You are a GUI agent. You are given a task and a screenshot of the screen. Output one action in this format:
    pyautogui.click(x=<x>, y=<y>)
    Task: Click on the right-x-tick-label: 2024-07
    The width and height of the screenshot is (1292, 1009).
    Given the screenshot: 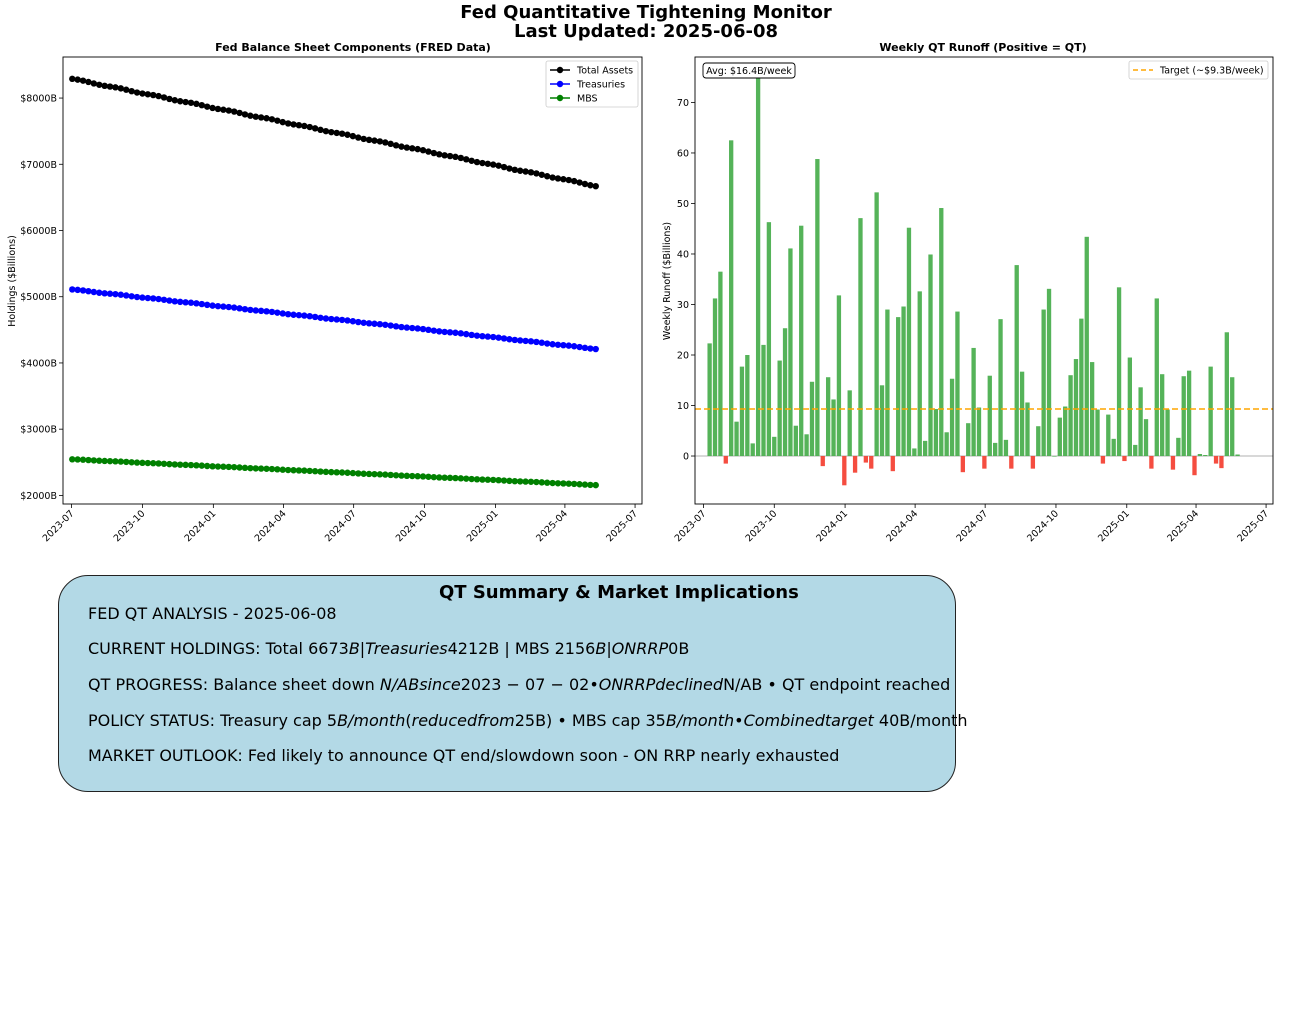 What is the action you would take?
    pyautogui.click(x=972, y=526)
    